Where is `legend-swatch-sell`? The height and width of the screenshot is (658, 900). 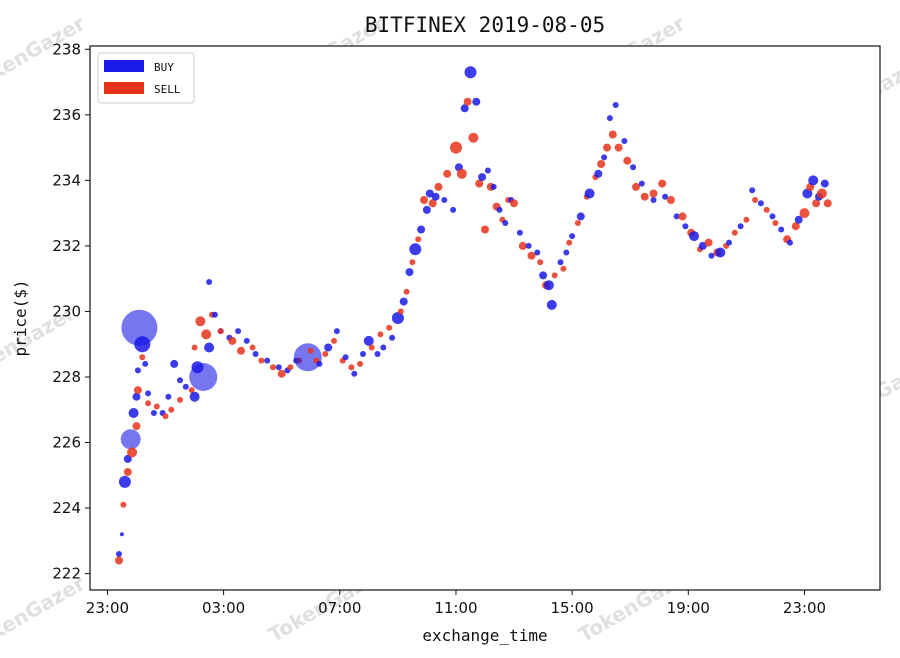
legend-swatch-sell is located at coordinates (124, 88).